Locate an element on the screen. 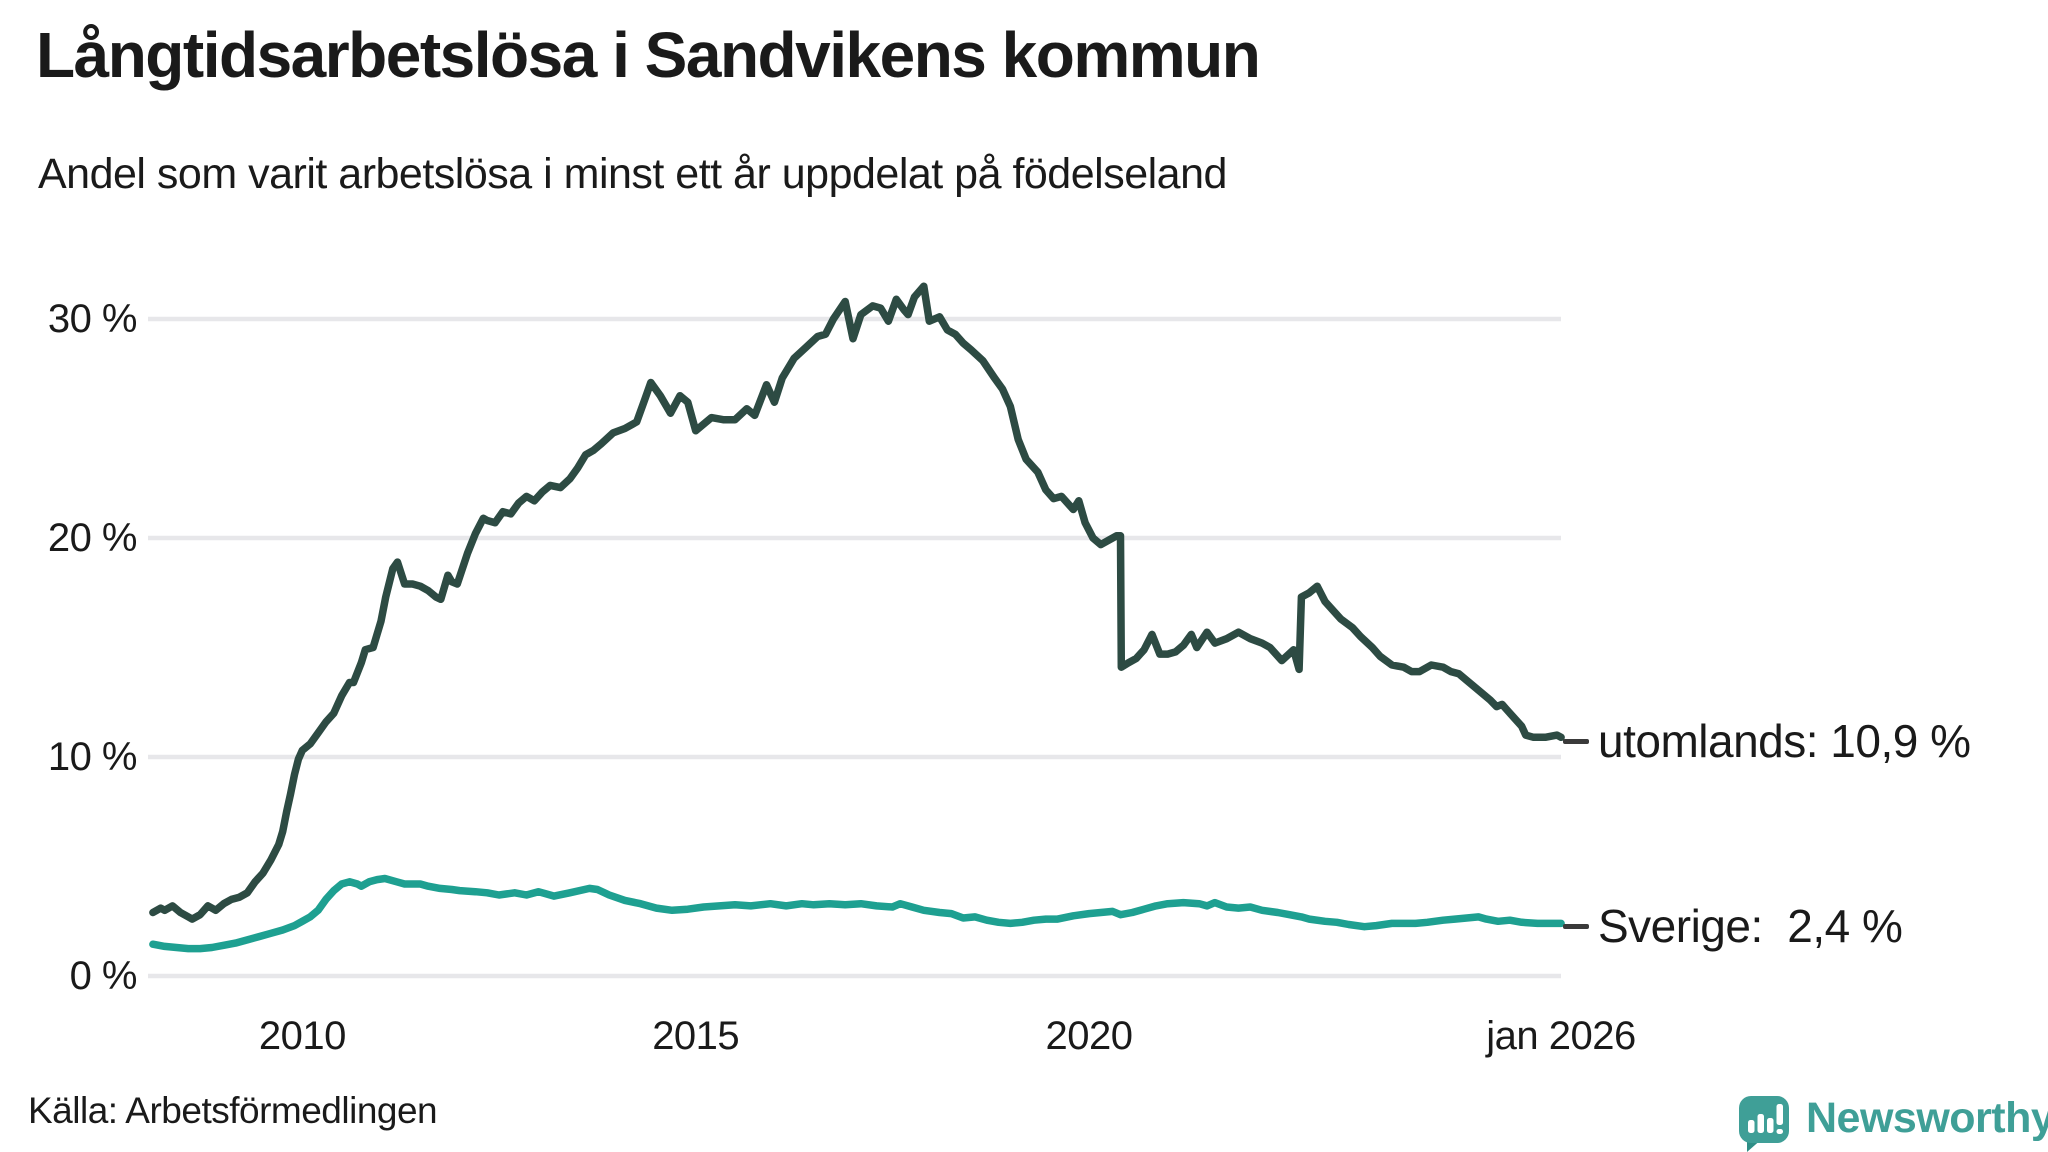 This screenshot has height=1152, width=2048. series-end-label-sverige-text: Sverige: 2,4 % is located at coordinates (1750, 926).